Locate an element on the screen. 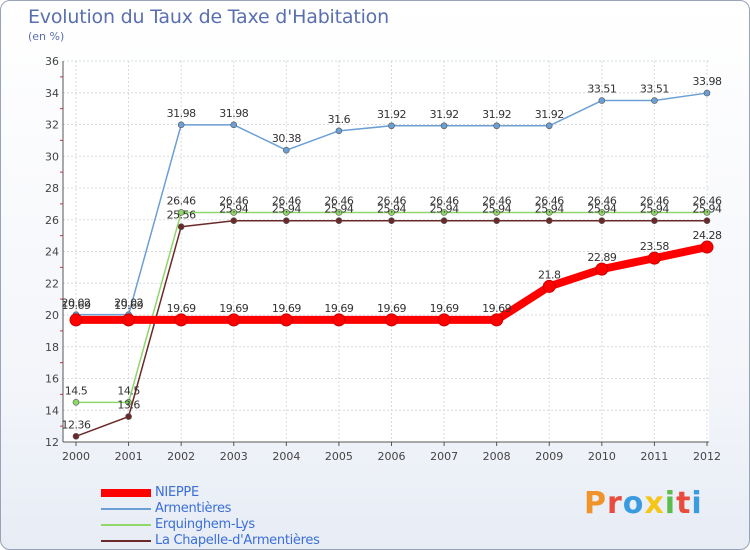 The height and width of the screenshot is (550, 750). proxiti-logo: Proxiti is located at coordinates (643, 503).